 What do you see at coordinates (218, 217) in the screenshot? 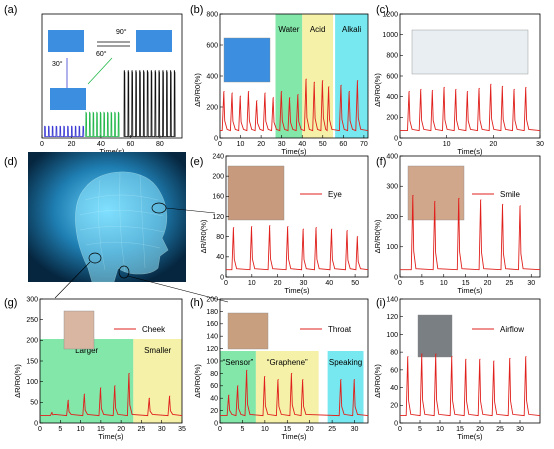
I see `ytick-label-e-3: 120` at bounding box center [218, 217].